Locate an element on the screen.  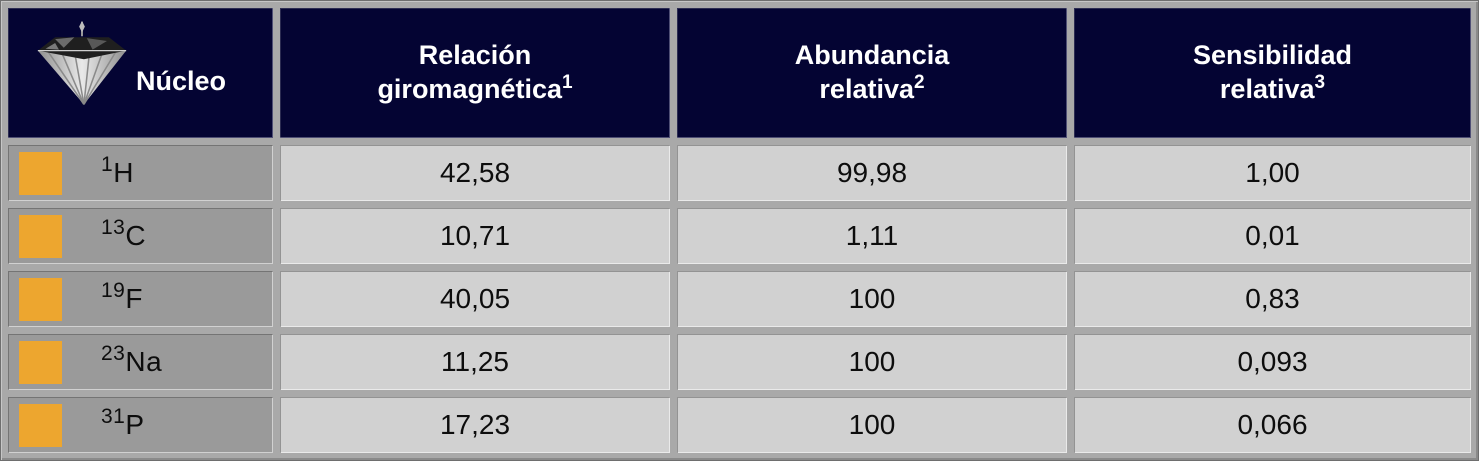
nucleus-label: 23Na is located at coordinates (132, 360).